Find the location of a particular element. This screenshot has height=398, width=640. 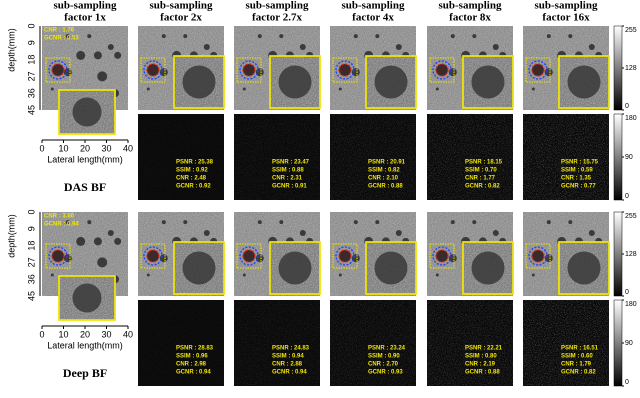

metric: CNR : 1.77 is located at coordinates (480, 179).